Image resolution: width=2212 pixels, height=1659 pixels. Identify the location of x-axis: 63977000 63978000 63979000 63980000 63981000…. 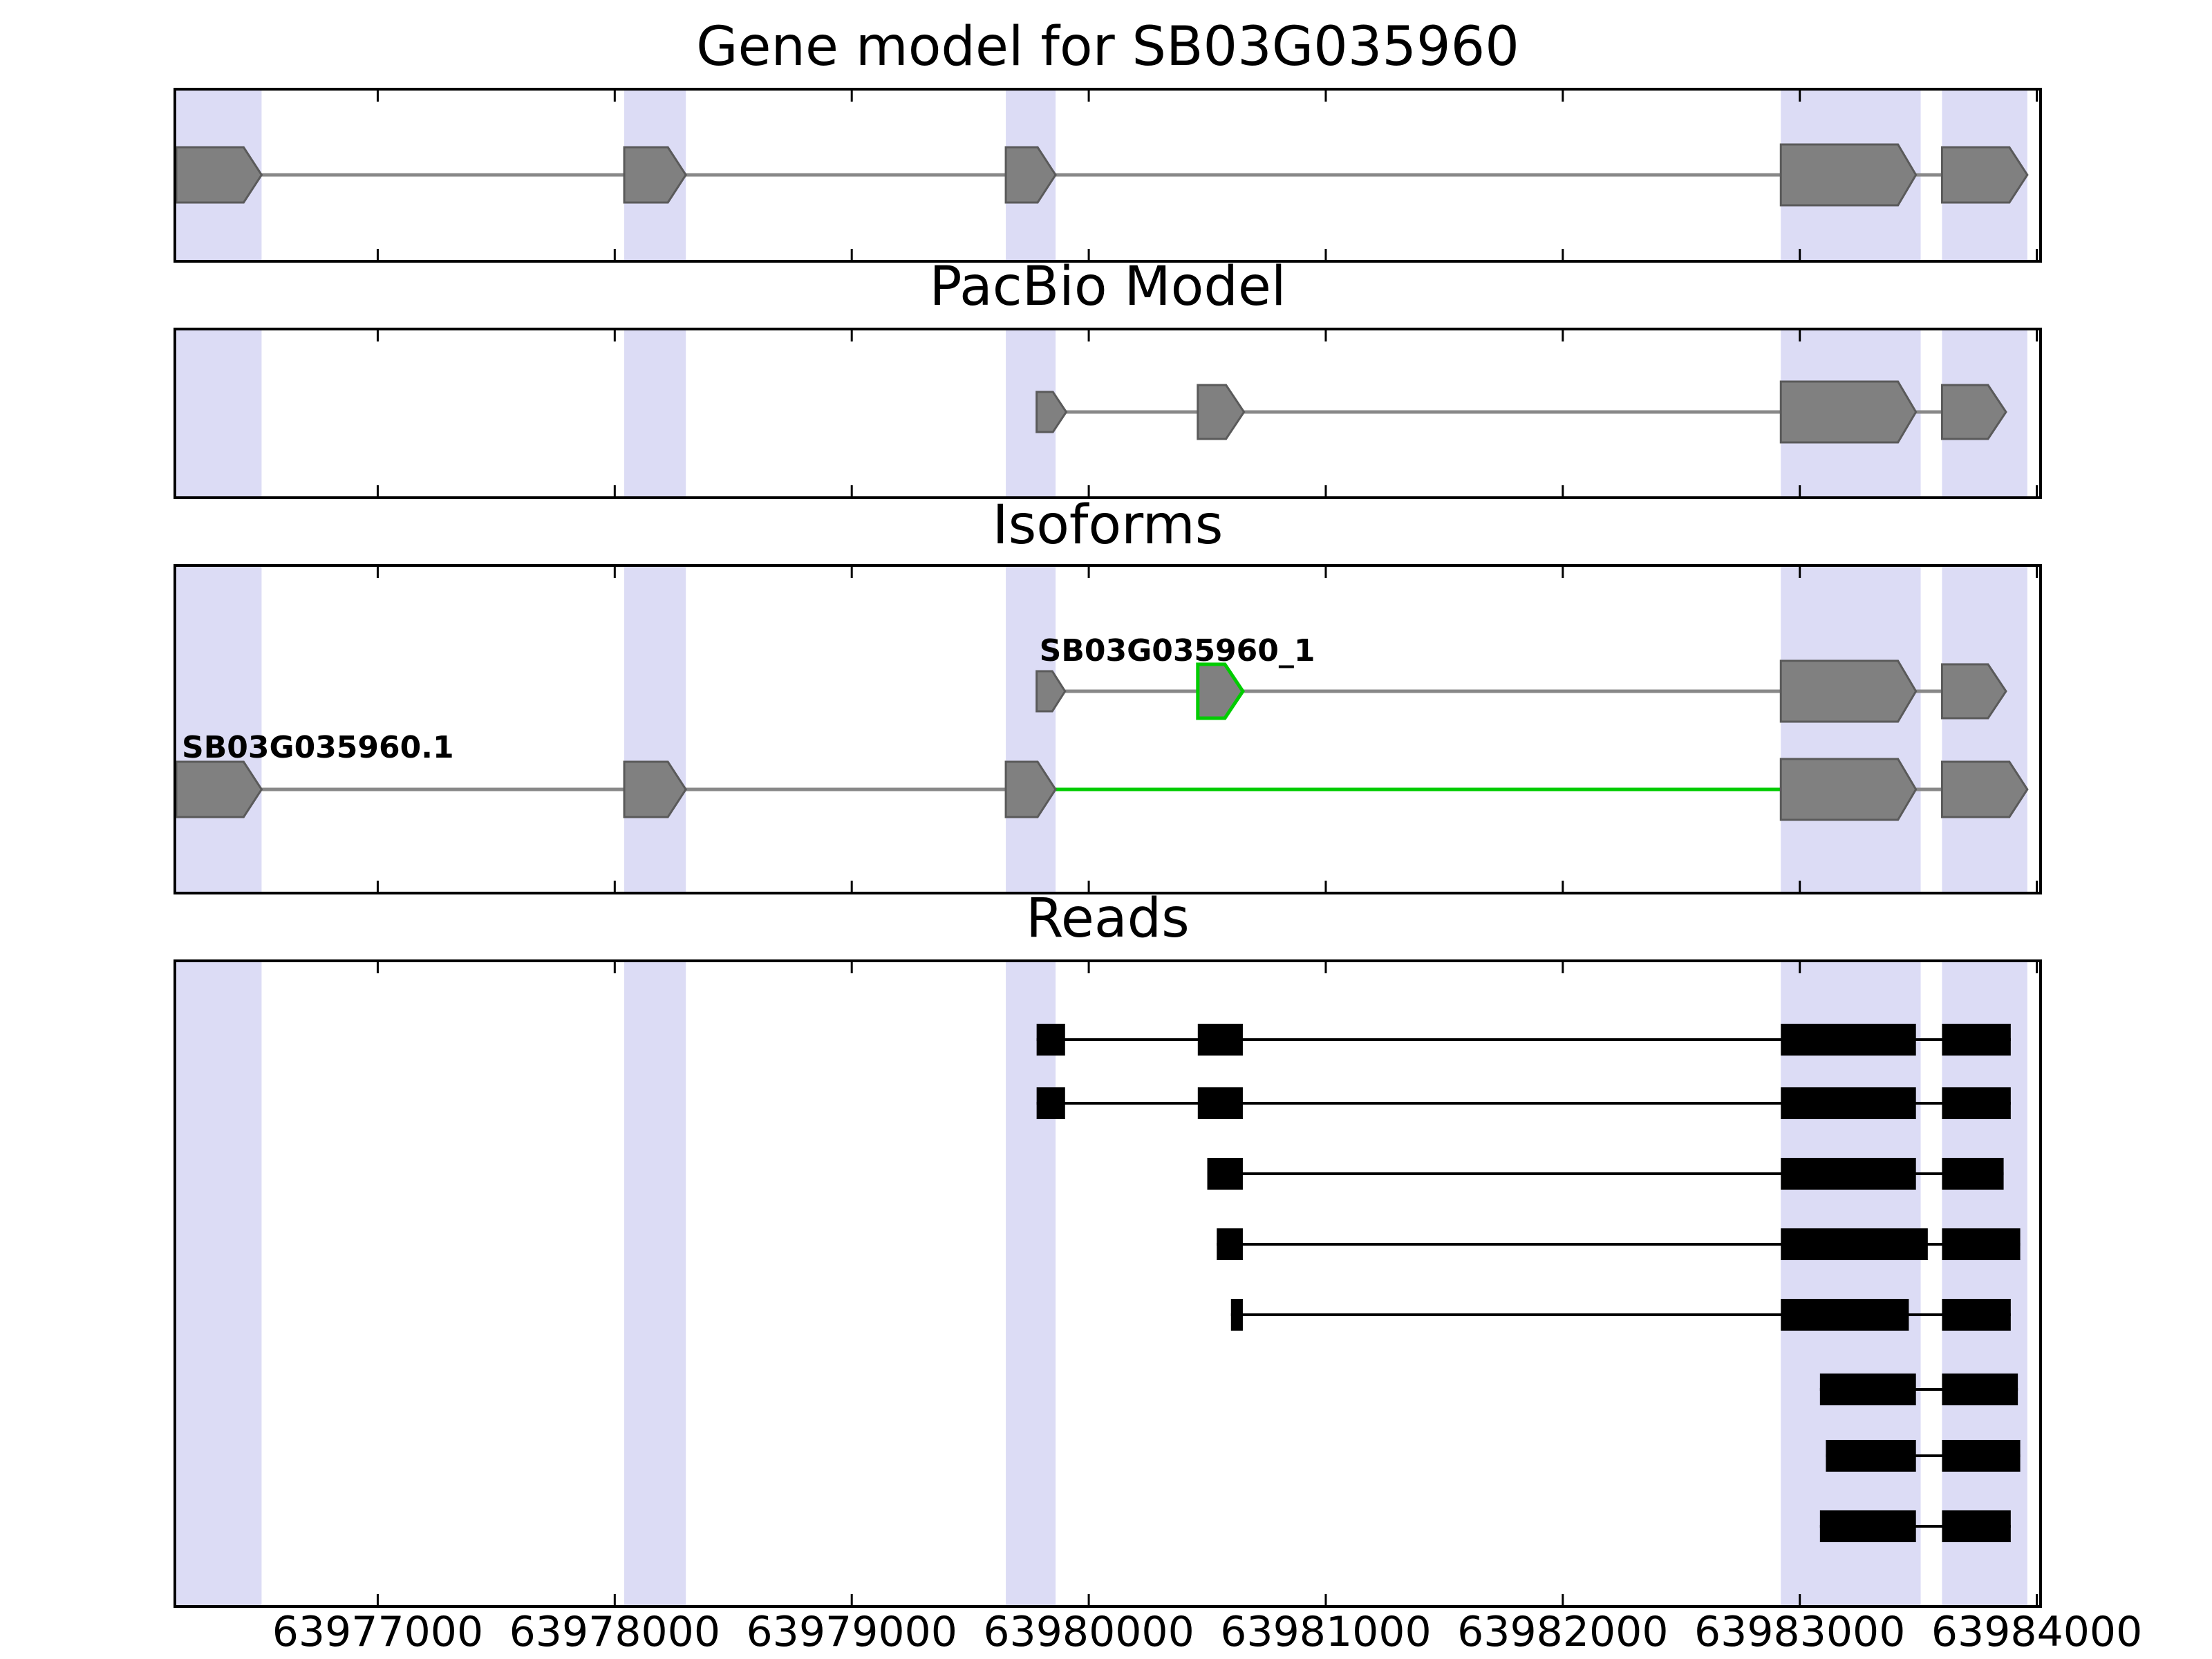
(1106, 1630).